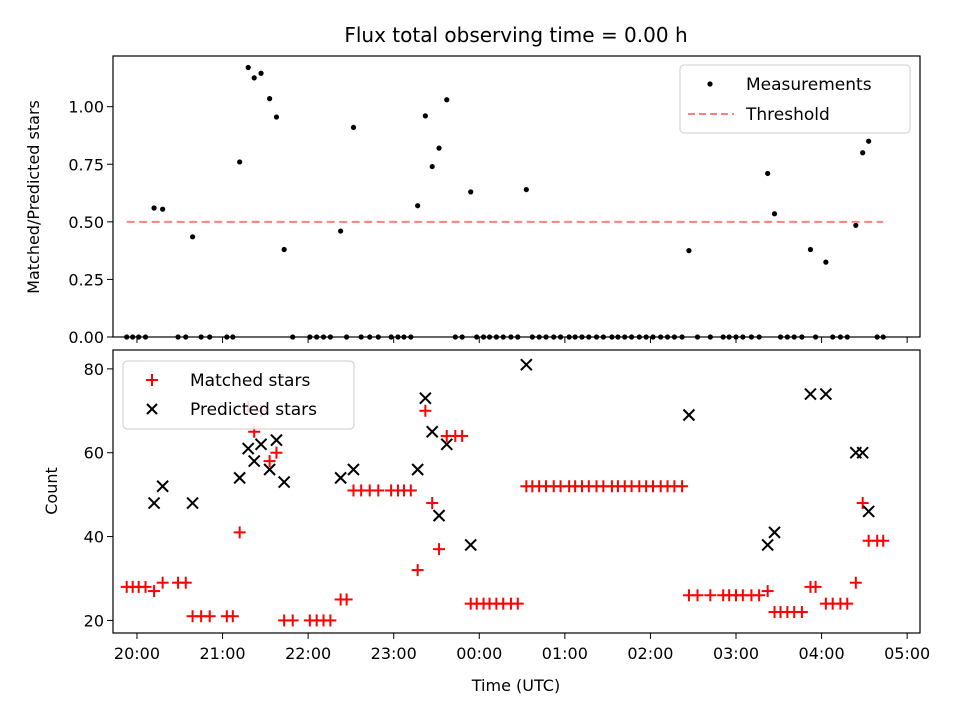 The image size is (960, 720). What do you see at coordinates (907, 653) in the screenshot?
I see `x-tick-label: 05:00` at bounding box center [907, 653].